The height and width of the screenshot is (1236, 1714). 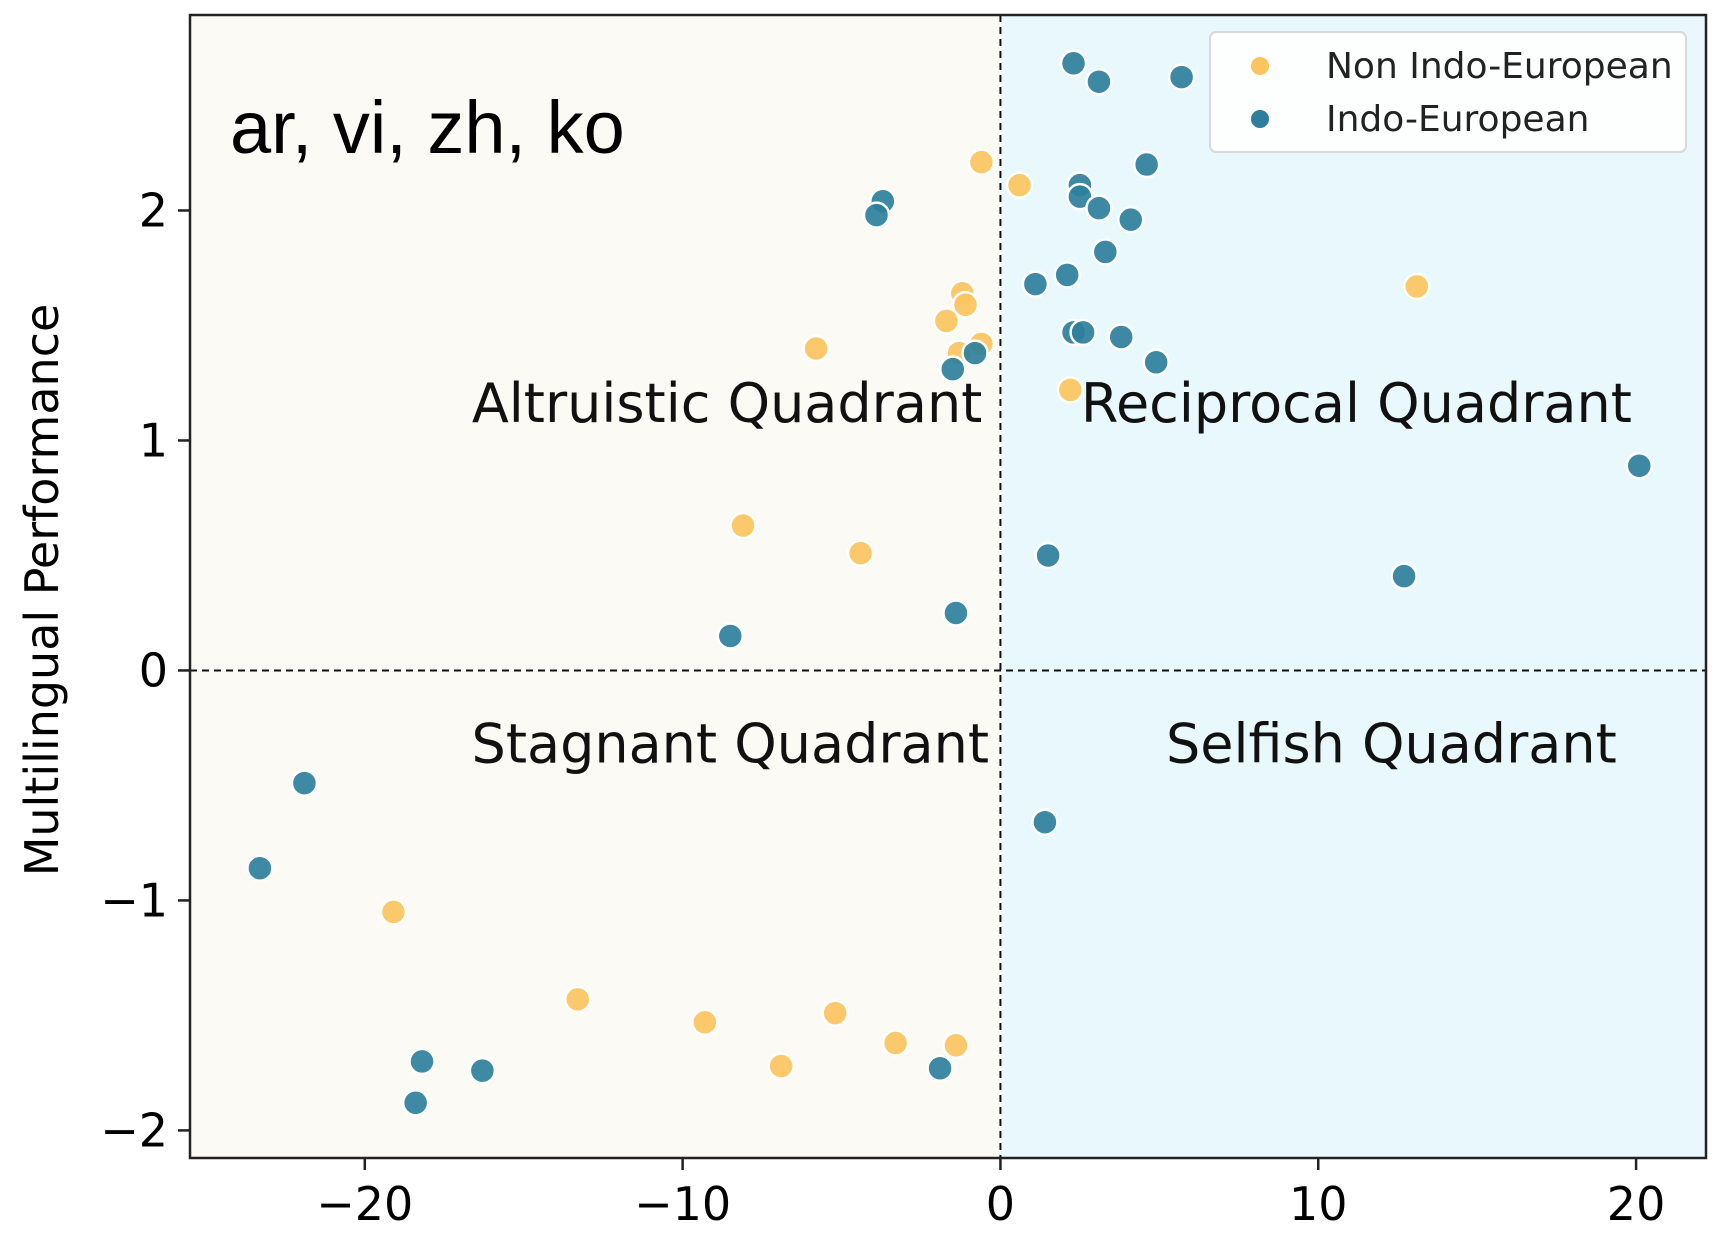 What do you see at coordinates (427, 127) in the screenshot?
I see `chart-title: ar, vi, zh, ko` at bounding box center [427, 127].